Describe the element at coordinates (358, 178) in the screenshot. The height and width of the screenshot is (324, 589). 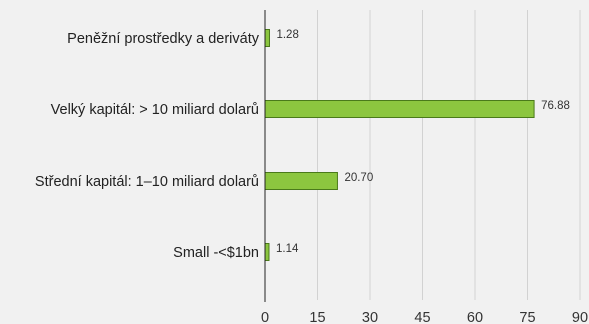
I see `value-label: 20.70` at that location.